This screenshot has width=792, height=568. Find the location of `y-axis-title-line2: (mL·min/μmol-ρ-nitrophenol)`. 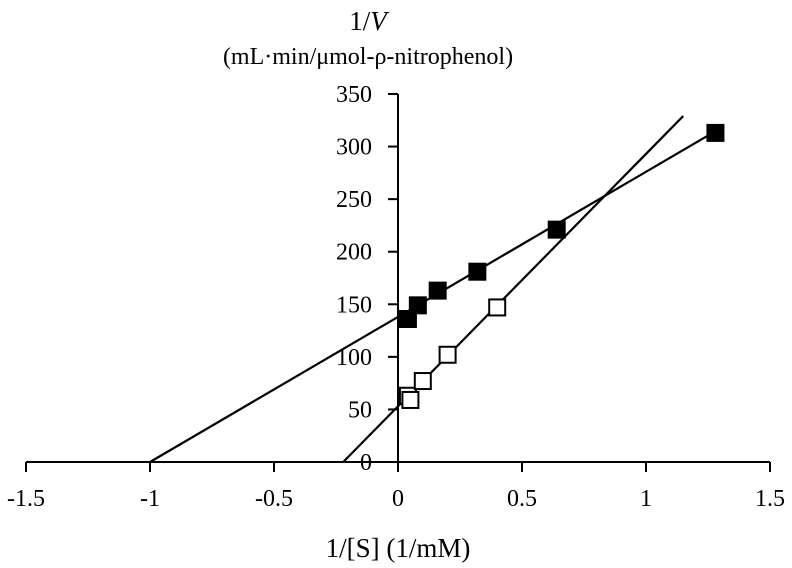

y-axis-title-line2: (mL·min/μmol-ρ-nitrophenol) is located at coordinates (368, 57).